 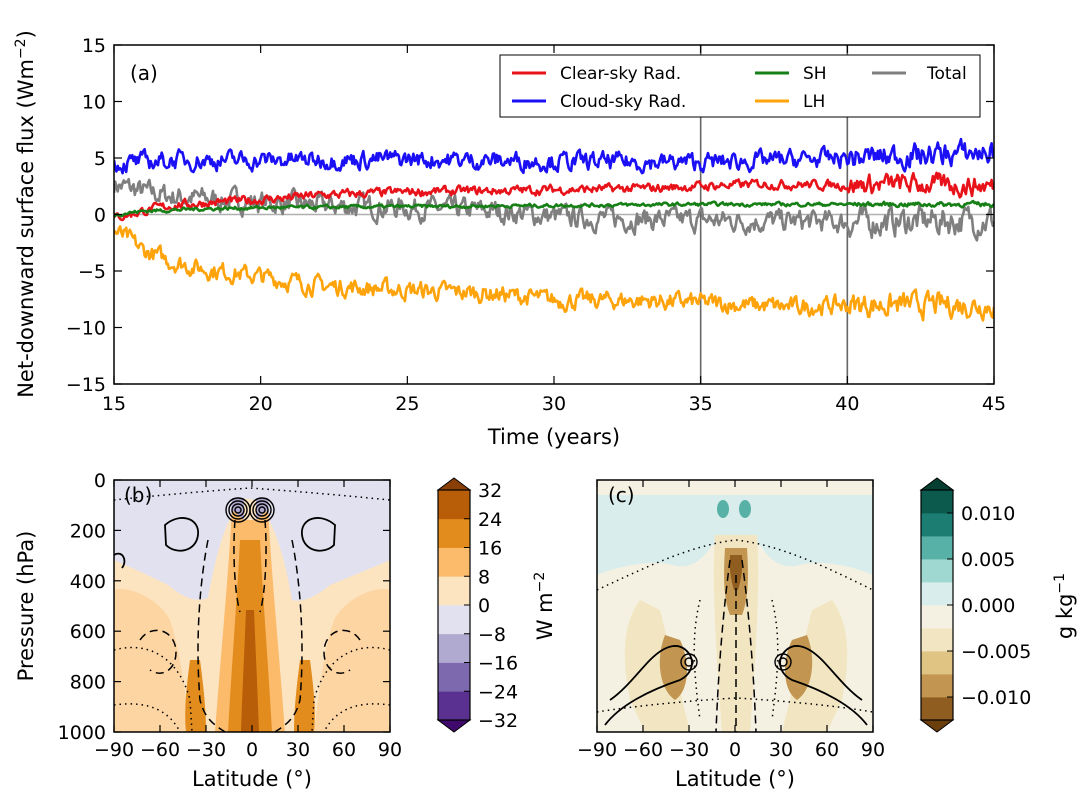 I want to click on field-b-pos-band-left, so click(x=152, y=660).